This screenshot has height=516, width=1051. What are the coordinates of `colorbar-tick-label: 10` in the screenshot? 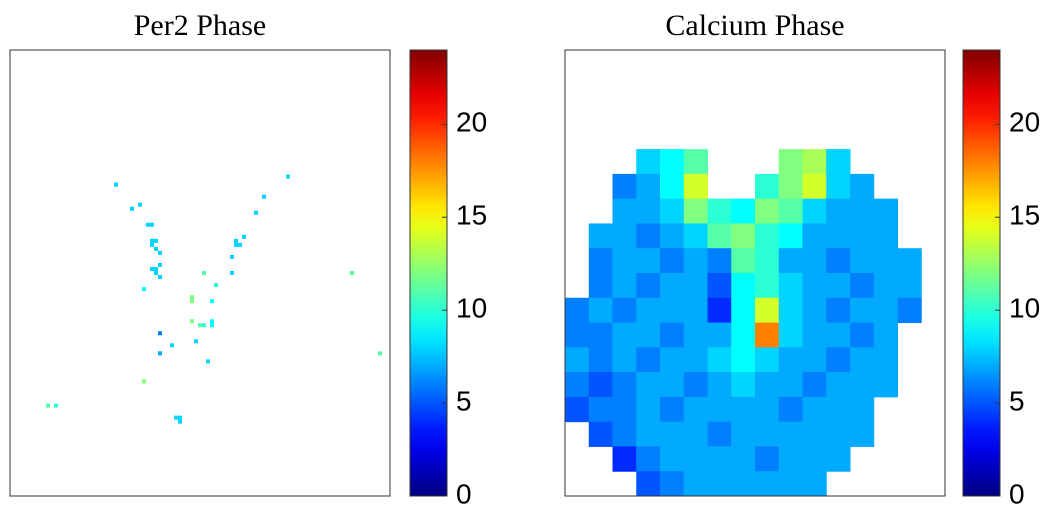 It's located at (1024, 308).